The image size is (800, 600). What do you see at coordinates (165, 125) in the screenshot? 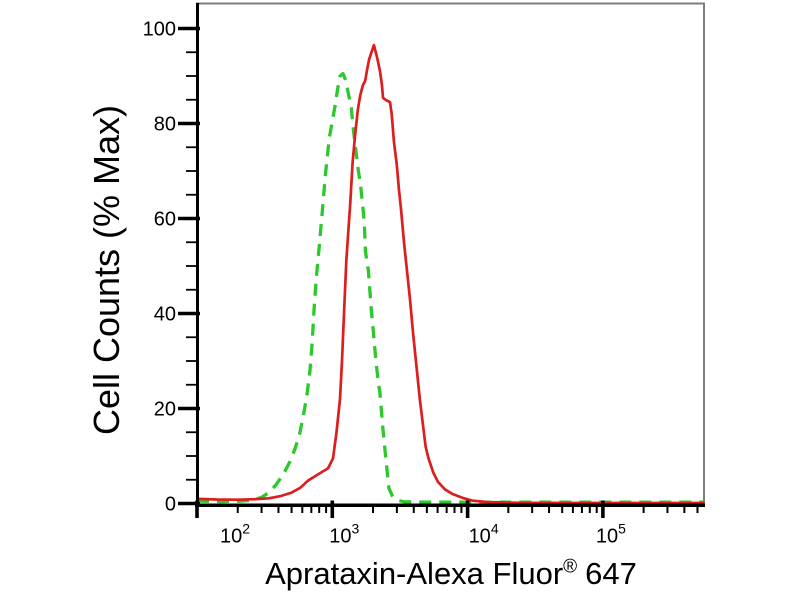
I see `y-tick-label: 80` at bounding box center [165, 125].